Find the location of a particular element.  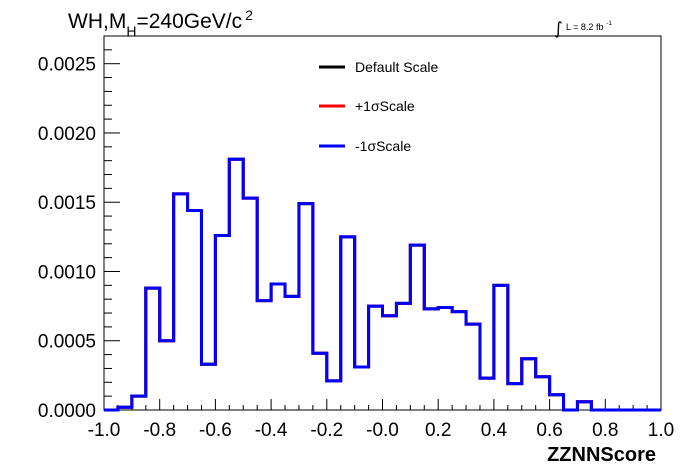

x-tick-label: -0.6 is located at coordinates (215, 430).